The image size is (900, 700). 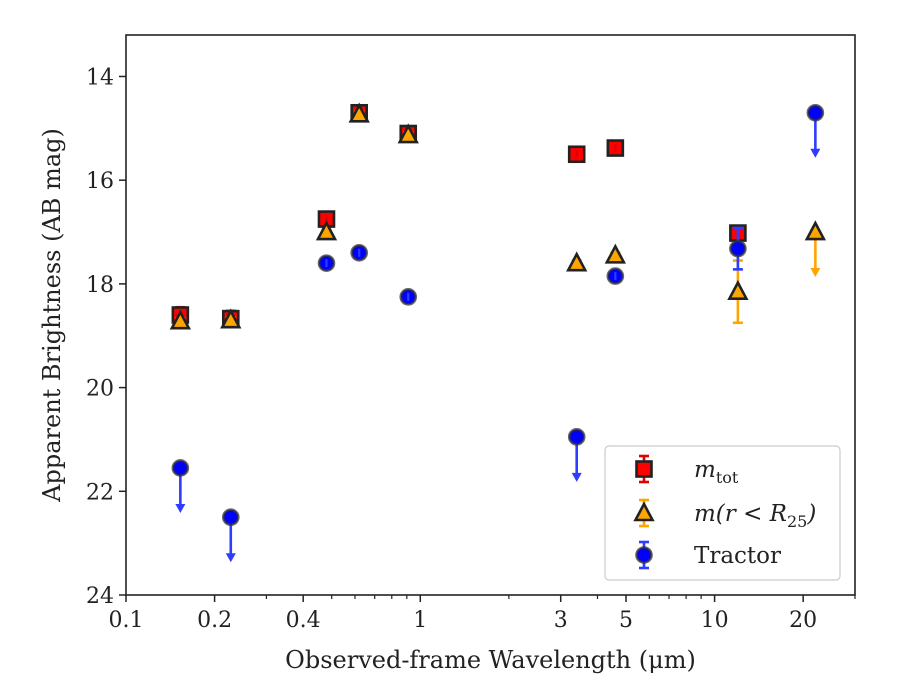 I want to click on x-axis-label: Observed-frame Wavelength (μm), so click(x=490, y=660).